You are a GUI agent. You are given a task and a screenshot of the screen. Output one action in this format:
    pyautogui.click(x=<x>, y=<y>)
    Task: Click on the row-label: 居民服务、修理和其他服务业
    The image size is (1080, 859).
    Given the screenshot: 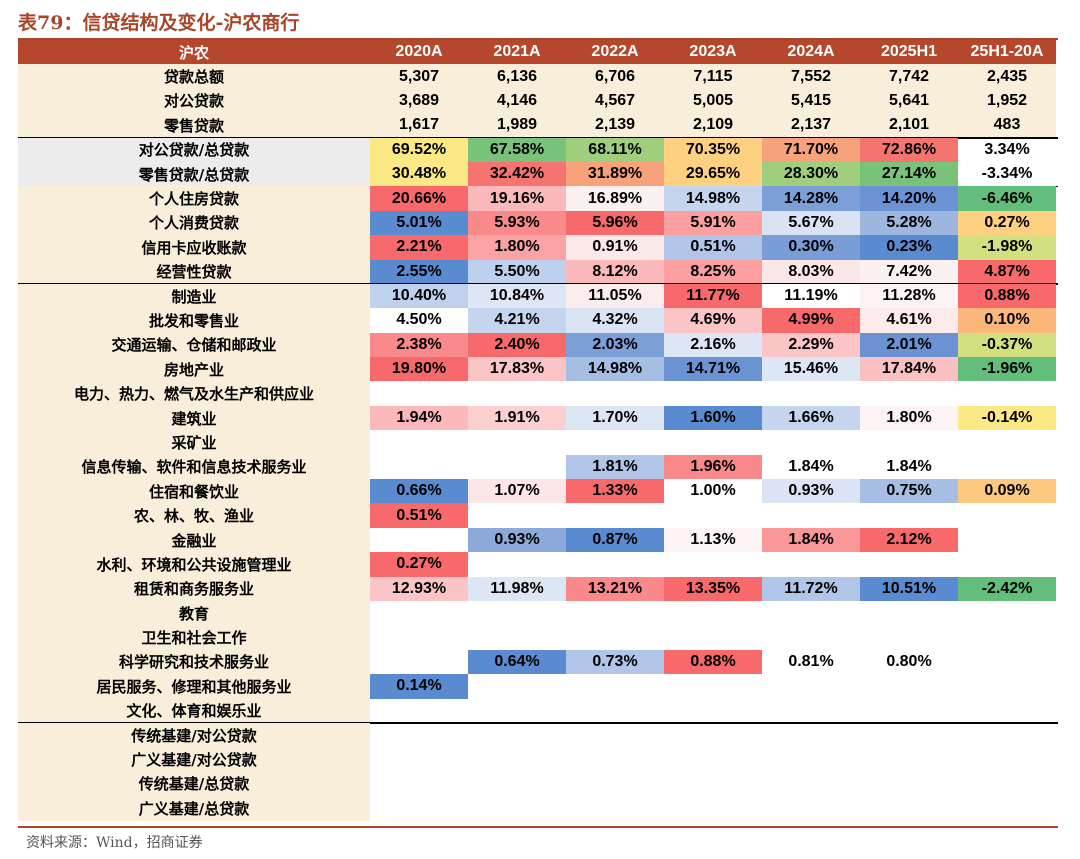 What is the action you would take?
    pyautogui.click(x=194, y=686)
    